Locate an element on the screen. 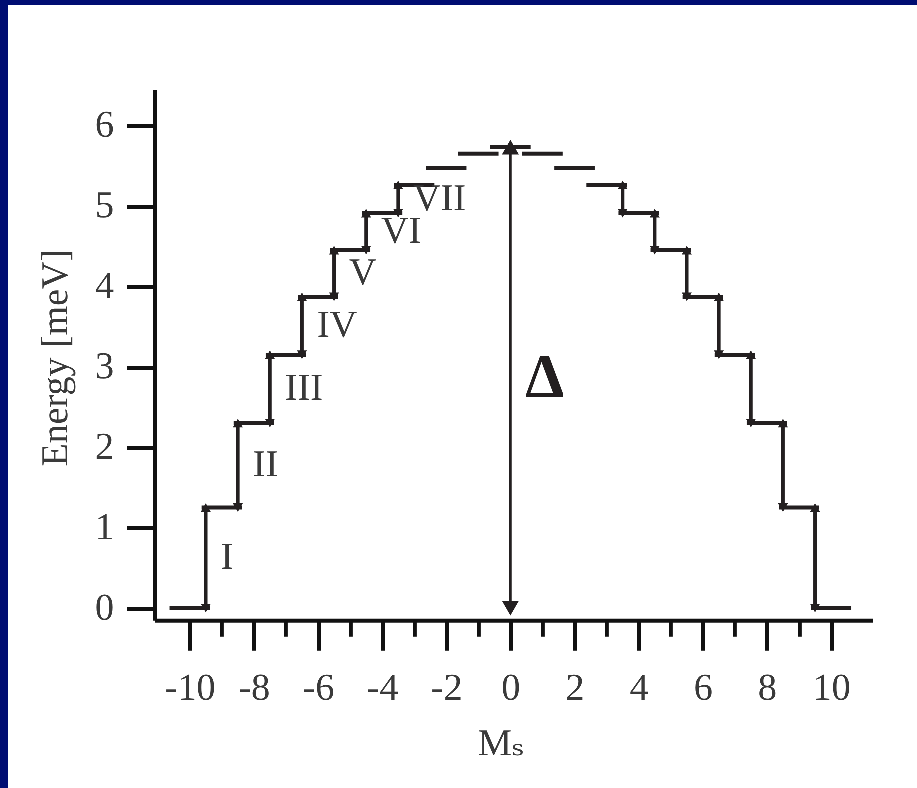  y-tick-label: 1 is located at coordinates (104, 527).